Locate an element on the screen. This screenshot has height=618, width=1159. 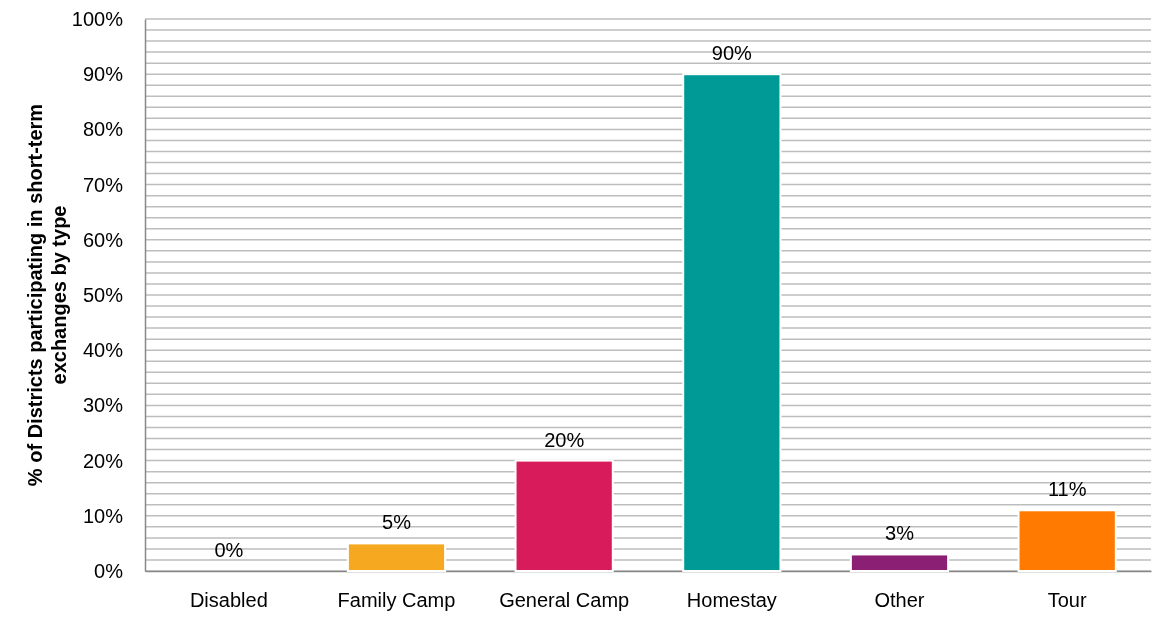
y-tick-label: 80% is located at coordinates (103, 129).